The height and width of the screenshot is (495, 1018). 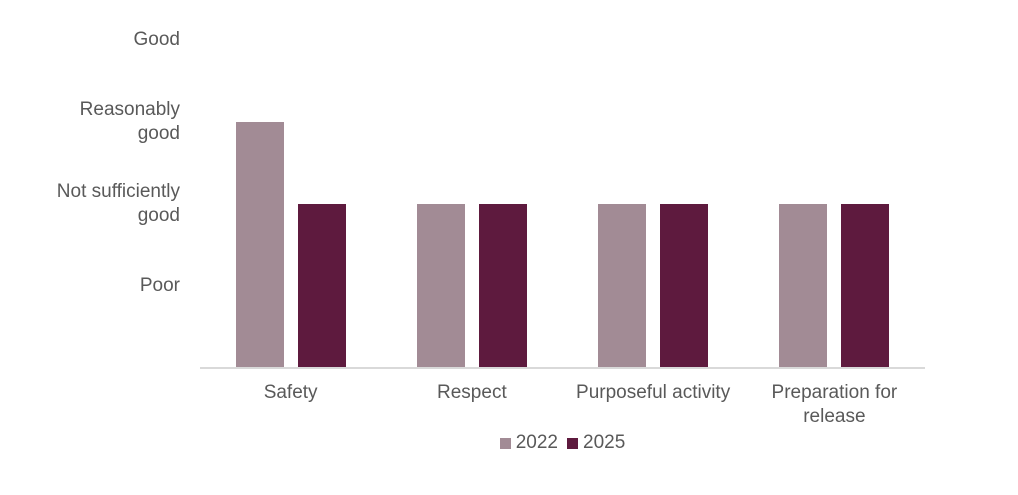 I want to click on legend-label-2025: 2025, so click(x=604, y=442).